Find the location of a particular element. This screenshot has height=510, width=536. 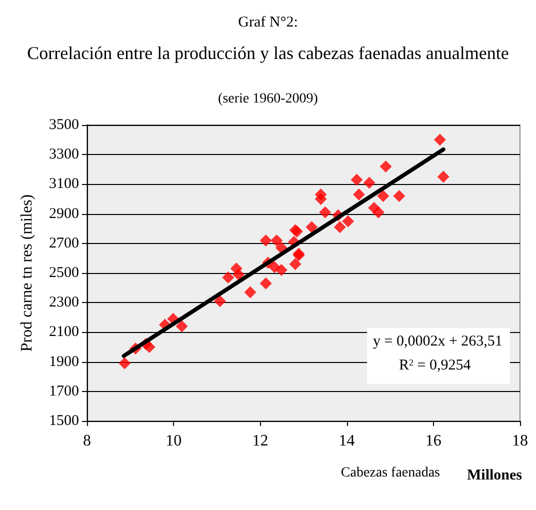

y-tick-label: 2100 is located at coordinates (64, 332).